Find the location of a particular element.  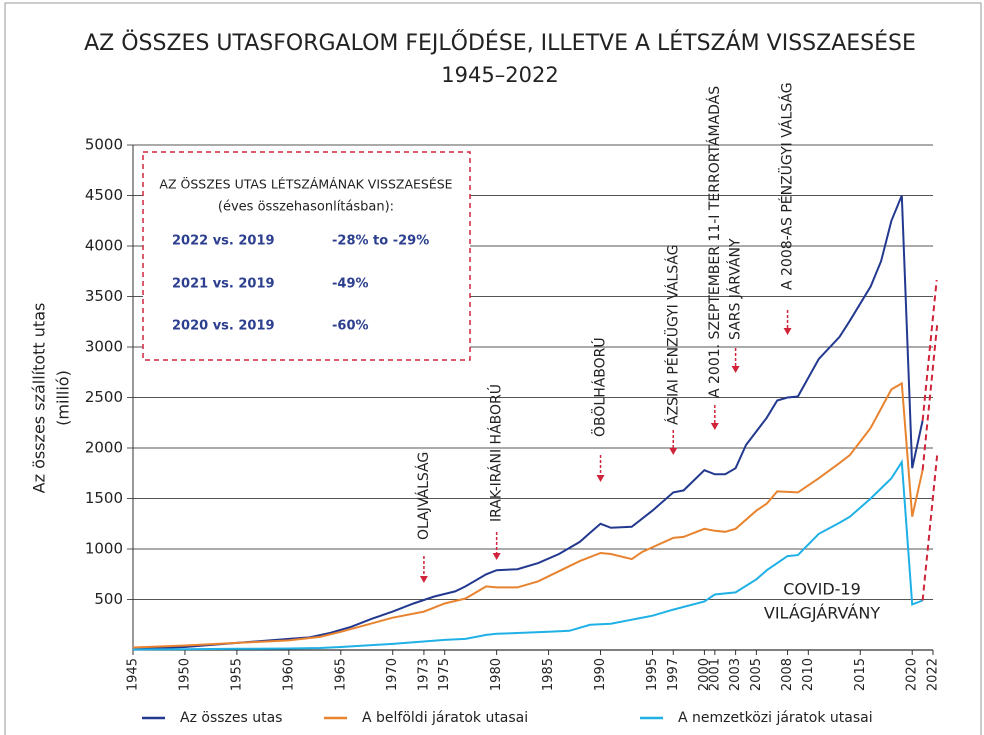

annotation: A 2001. SZEPTEMBER 11-I TERRORTÁMADÁS is located at coordinates (714, 242).